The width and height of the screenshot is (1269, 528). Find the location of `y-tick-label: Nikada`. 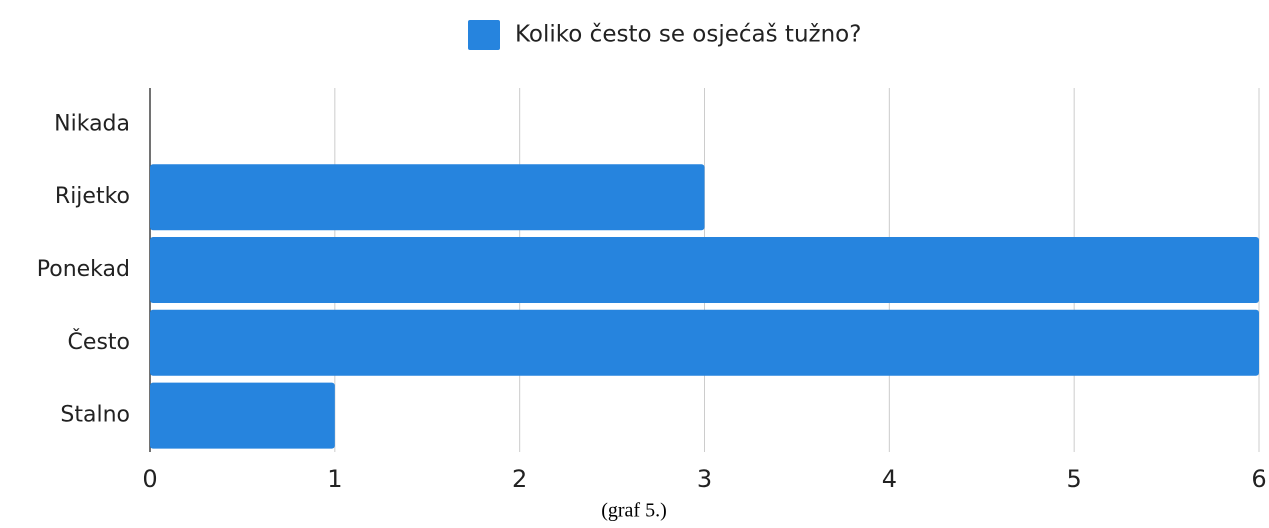

y-tick-label: Nikada is located at coordinates (92, 123).